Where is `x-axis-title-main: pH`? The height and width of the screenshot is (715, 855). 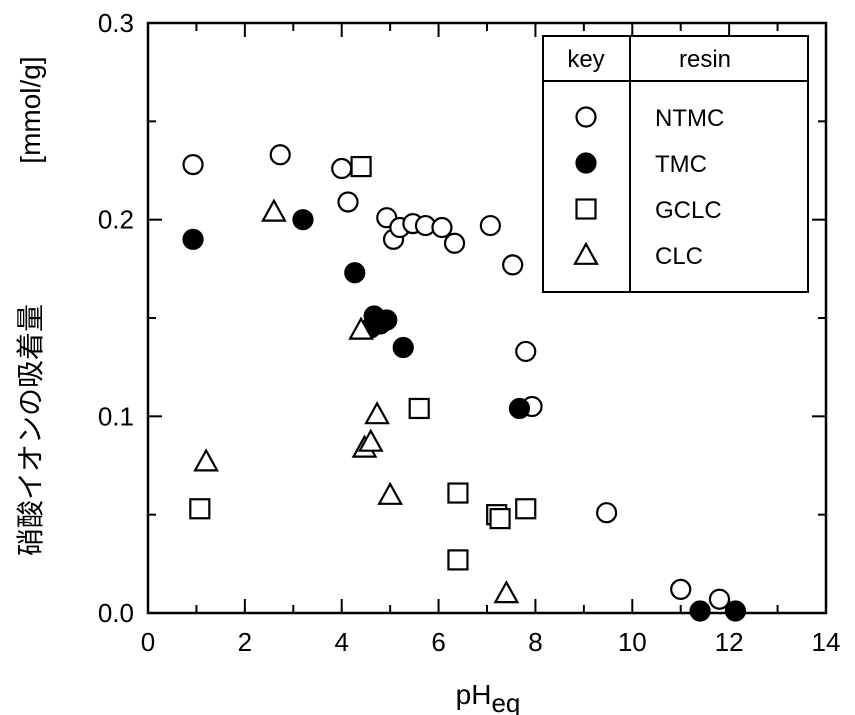 x-axis-title-main: pH is located at coordinates (474, 694).